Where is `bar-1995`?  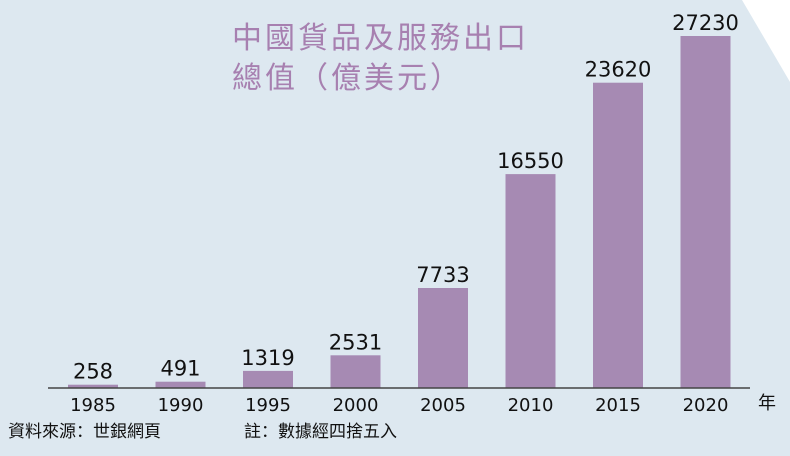 bar-1995 is located at coordinates (268, 379).